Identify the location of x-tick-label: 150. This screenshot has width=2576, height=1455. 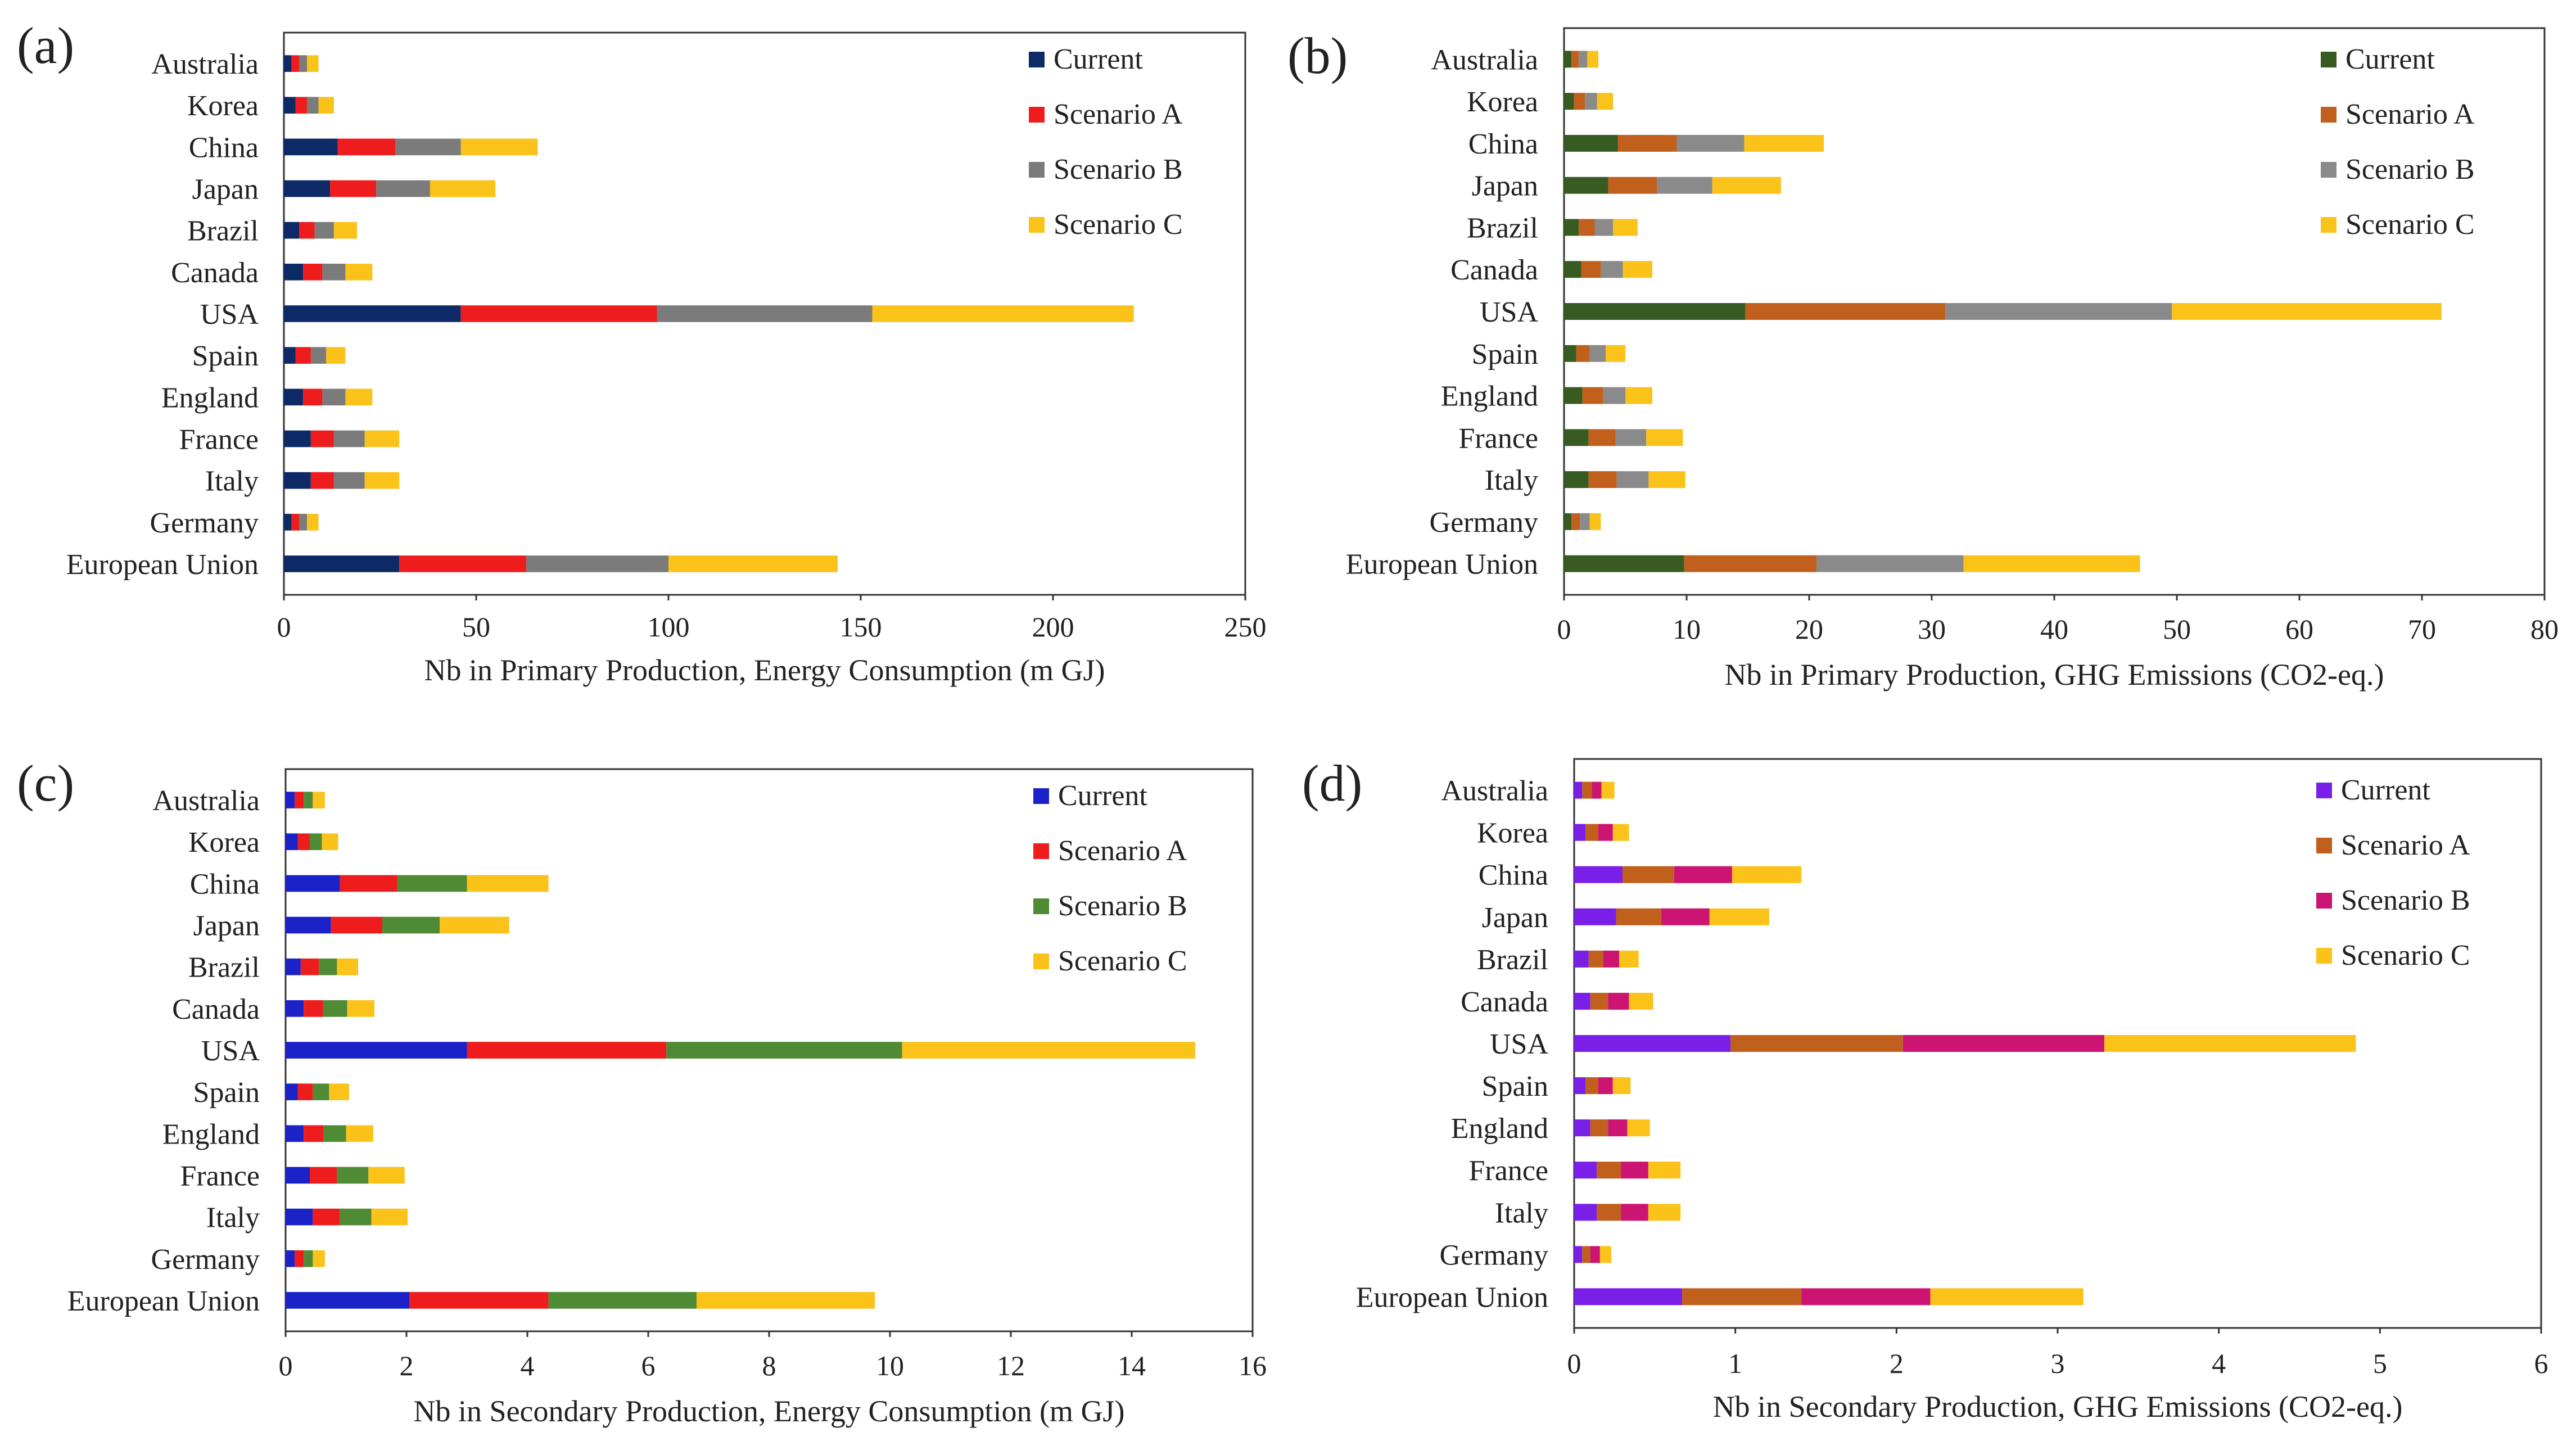
(861, 627).